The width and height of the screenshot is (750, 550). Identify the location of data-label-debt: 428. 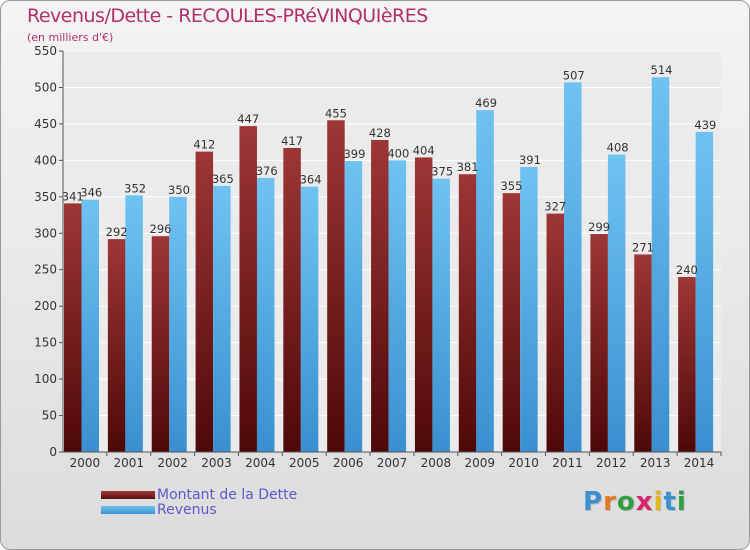
(380, 133).